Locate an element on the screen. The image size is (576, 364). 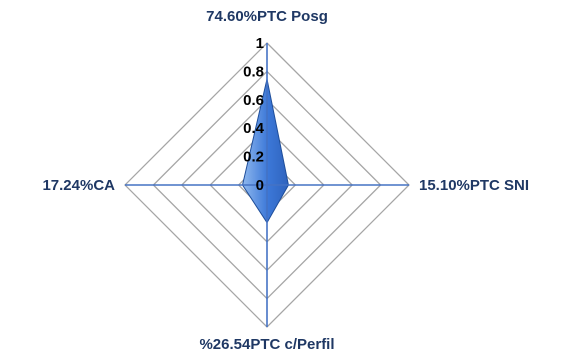
tick-label-0-8: 0.8 is located at coordinates (253, 71).